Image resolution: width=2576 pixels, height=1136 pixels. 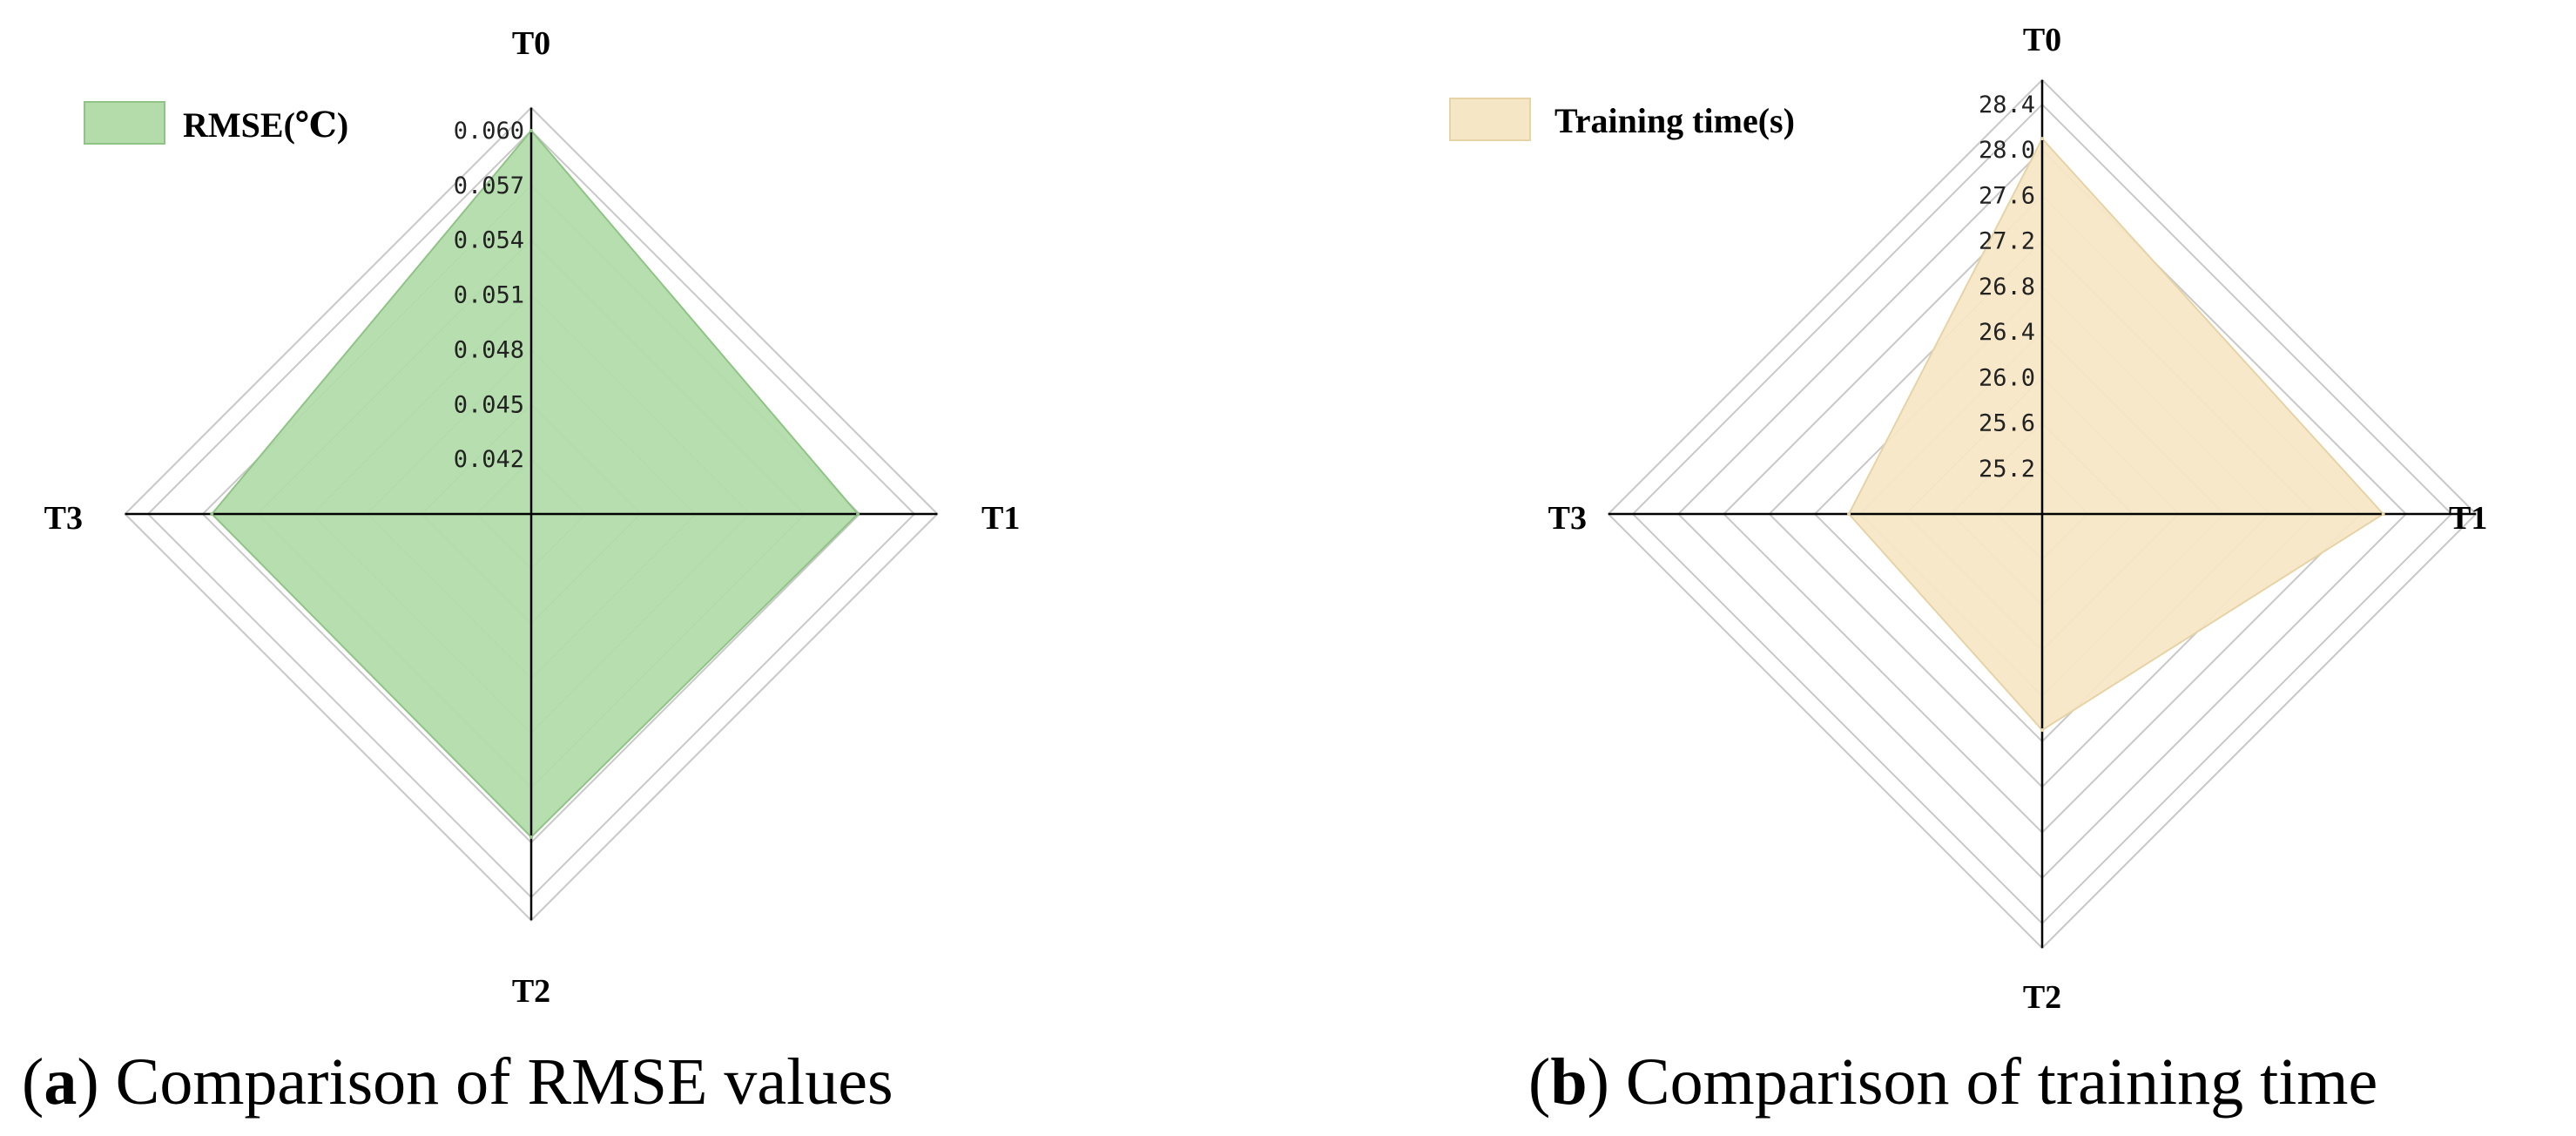 I want to click on tick-label: 26.4, so click(x=2007, y=332).